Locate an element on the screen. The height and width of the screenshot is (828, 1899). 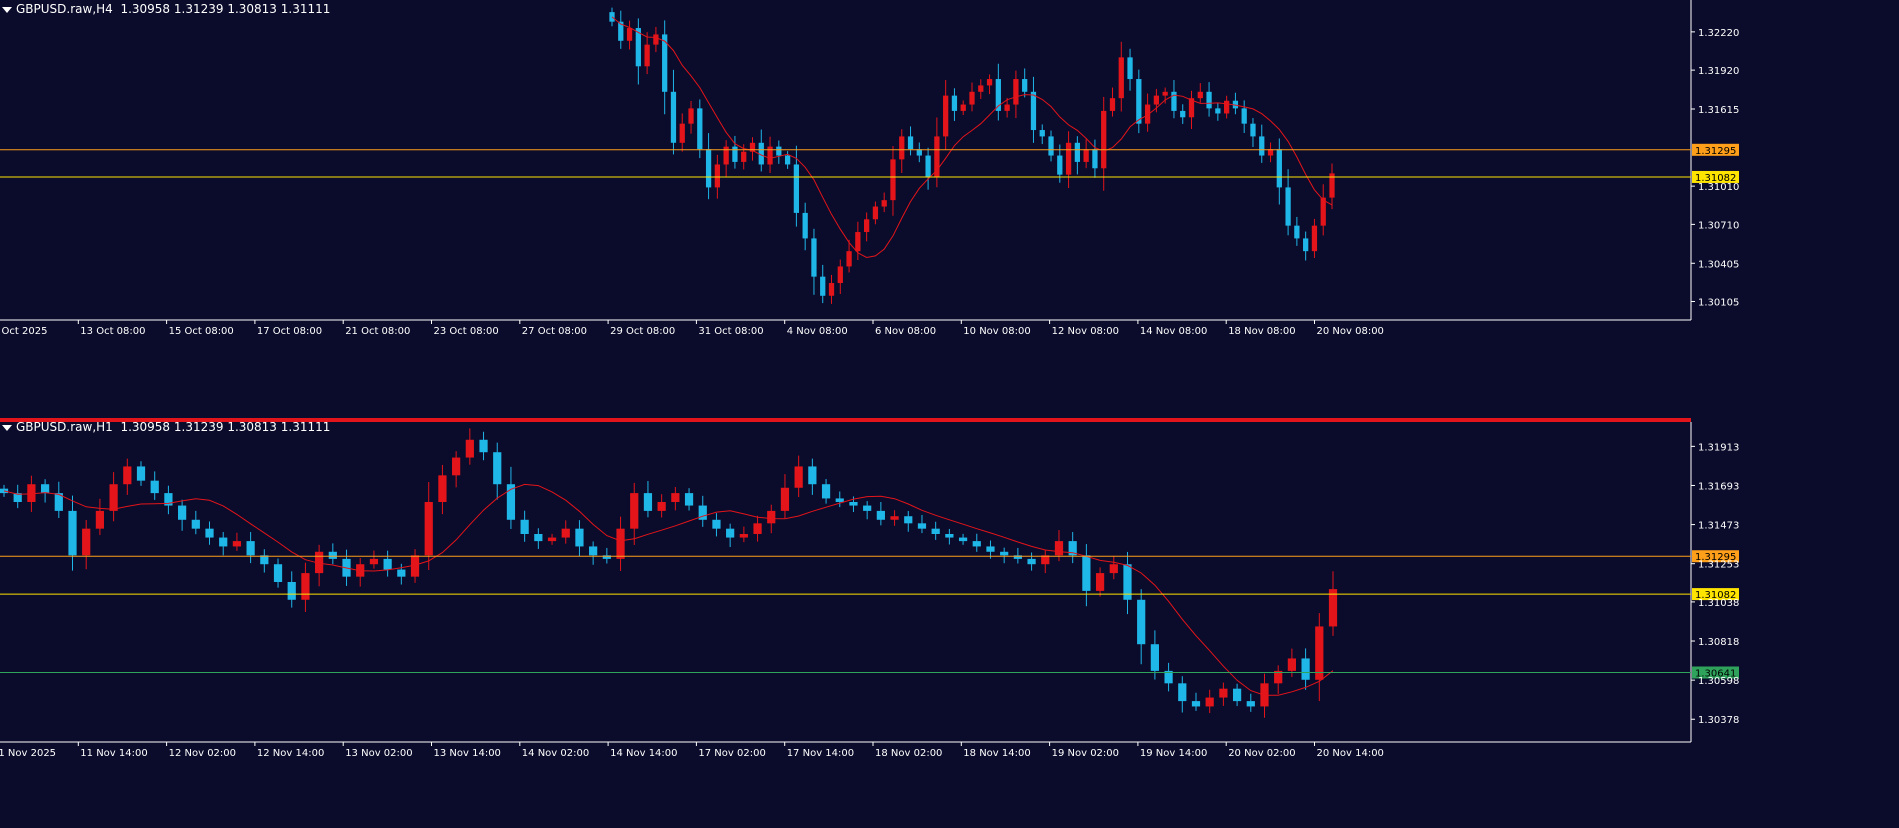
x-tick-label: 13 Nov 02:00 is located at coordinates (378, 753).